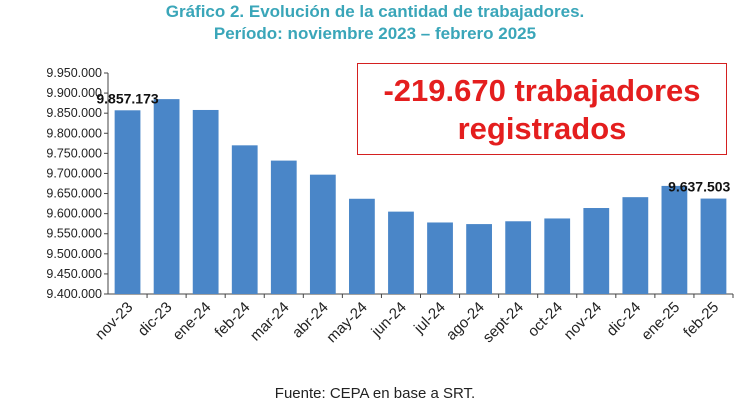 The height and width of the screenshot is (414, 750). What do you see at coordinates (74, 234) in the screenshot?
I see `y-tick-label: 9.550.000` at bounding box center [74, 234].